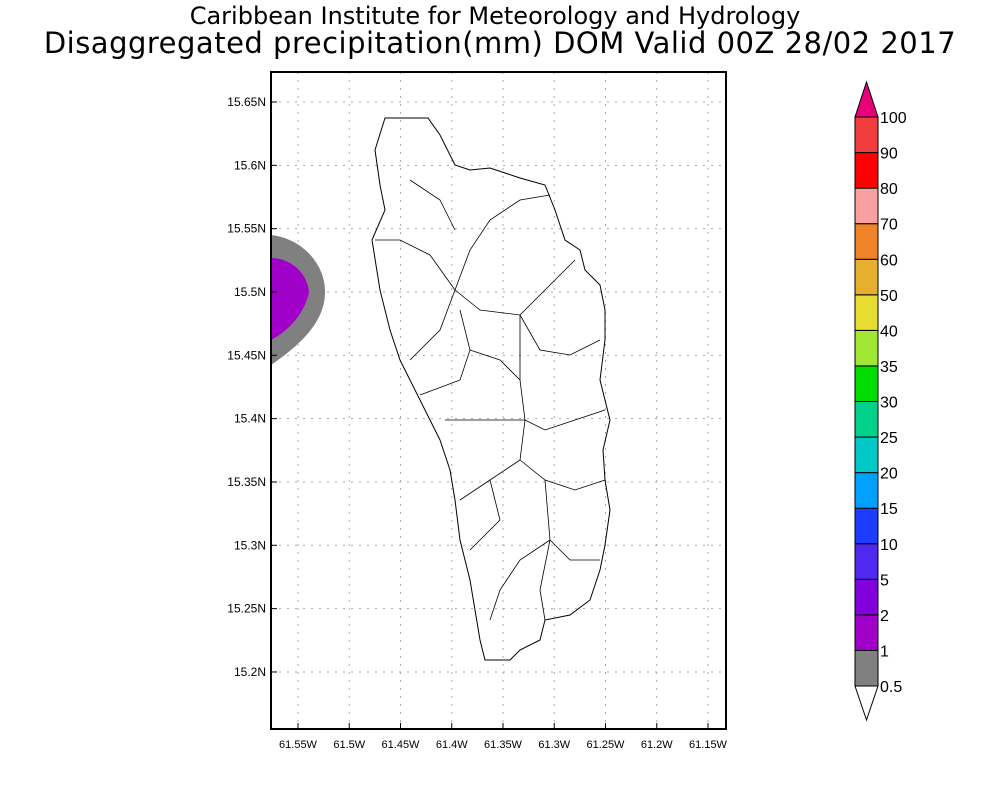 The height and width of the screenshot is (800, 1000). I want to click on lon-tick-label: 61.15W, so click(708, 745).